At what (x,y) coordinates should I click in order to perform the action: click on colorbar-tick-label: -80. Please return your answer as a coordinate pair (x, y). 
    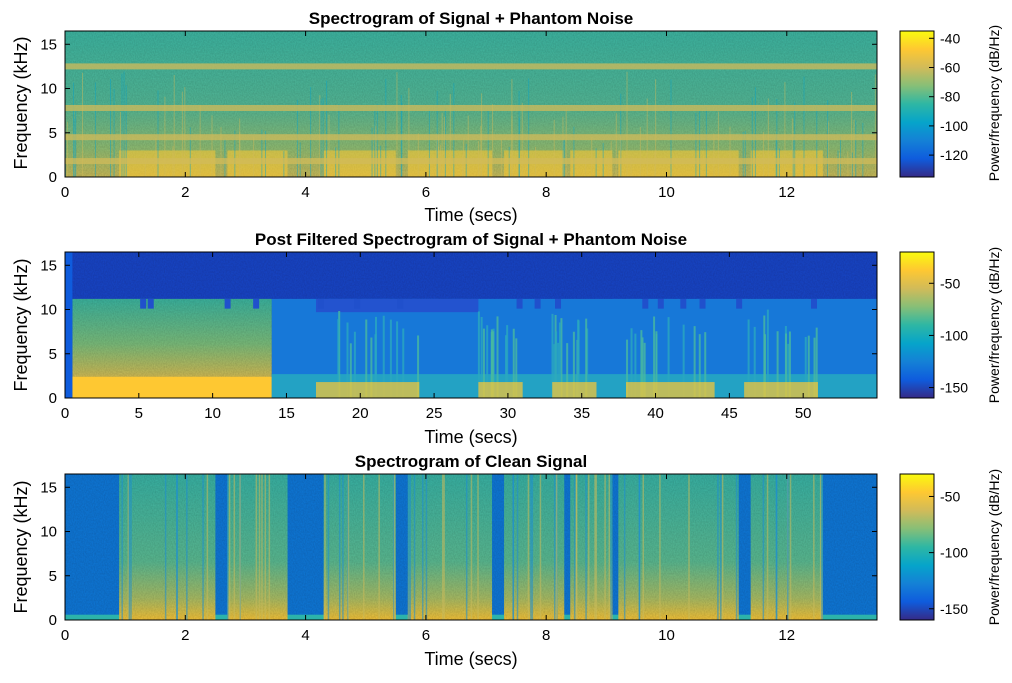
    Looking at the image, I should click on (950, 97).